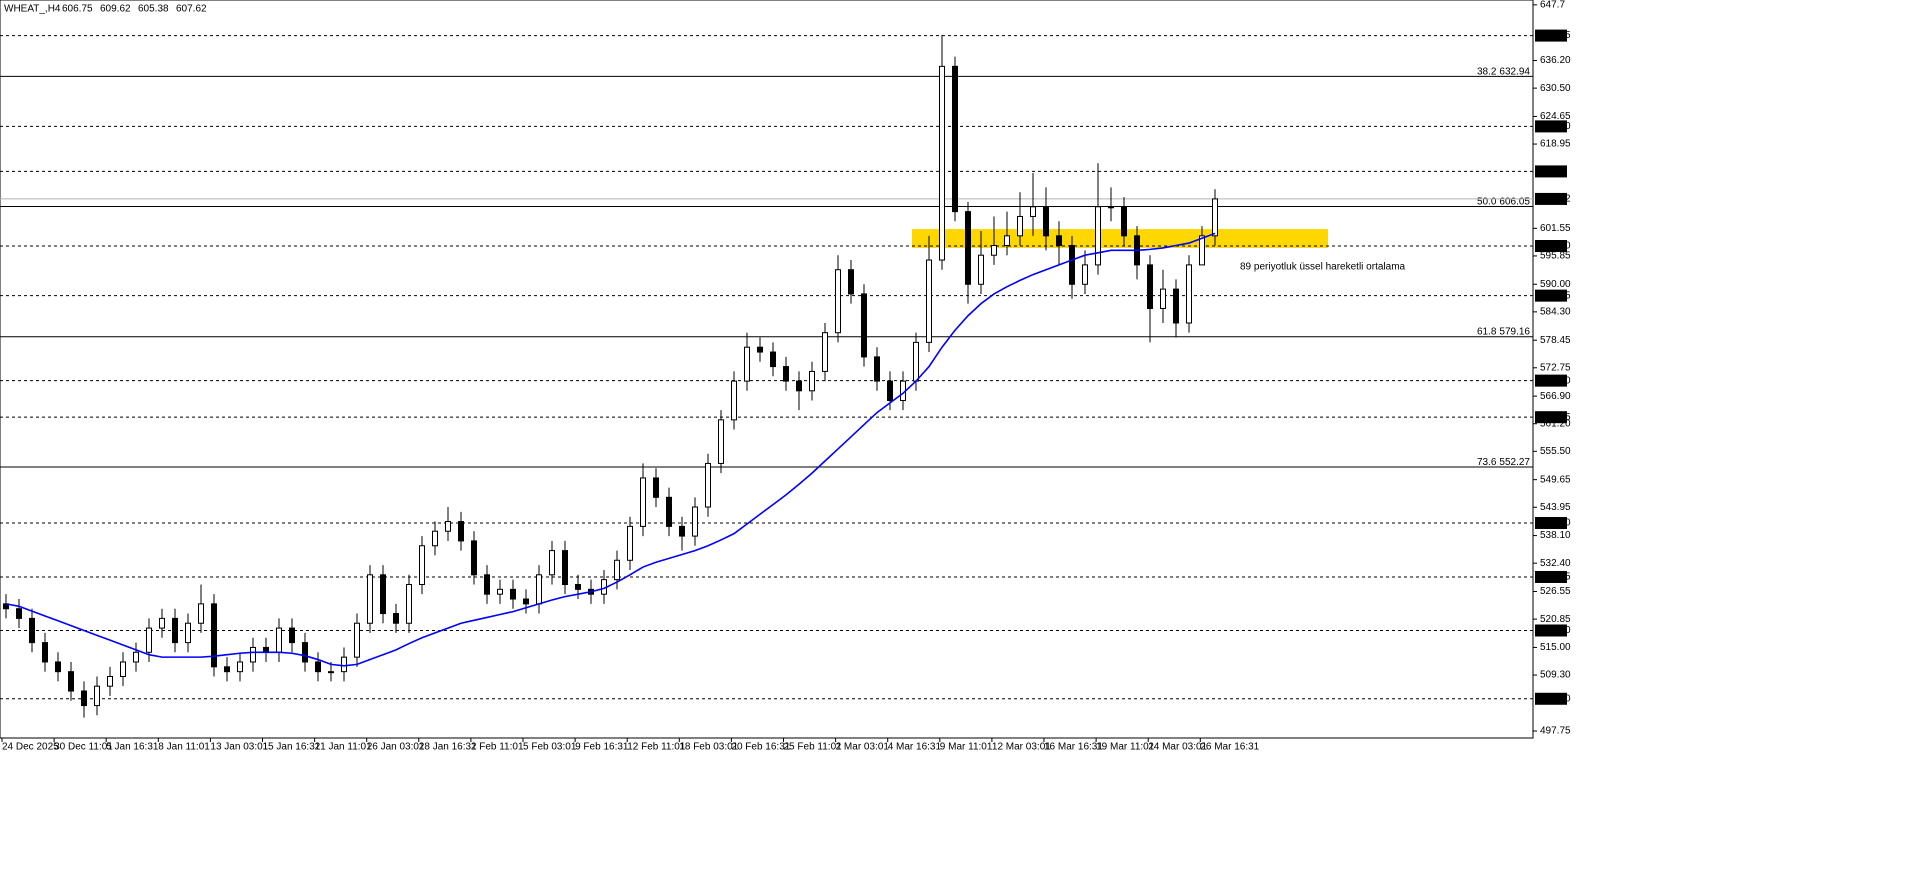 The height and width of the screenshot is (888, 1916). What do you see at coordinates (1555, 675) in the screenshot?
I see `y-tick-label: 509.30` at bounding box center [1555, 675].